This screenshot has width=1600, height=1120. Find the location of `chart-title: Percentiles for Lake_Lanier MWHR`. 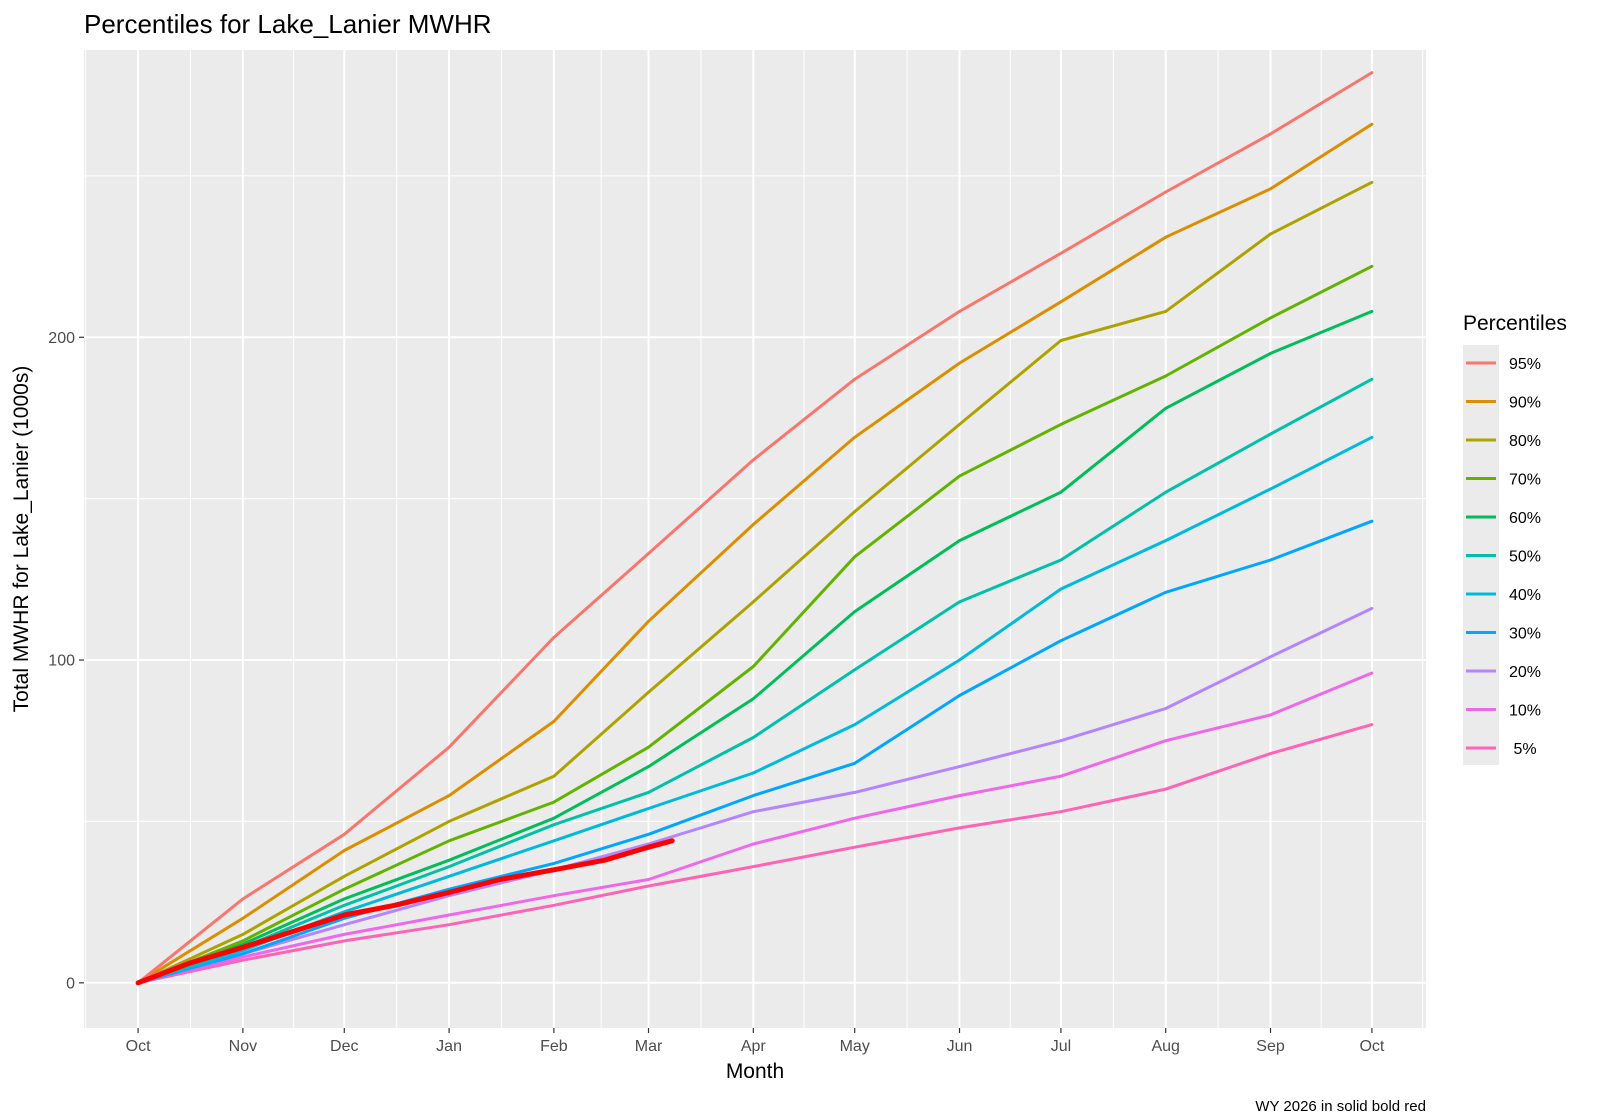

chart-title: Percentiles for Lake_Lanier MWHR is located at coordinates (288, 24).